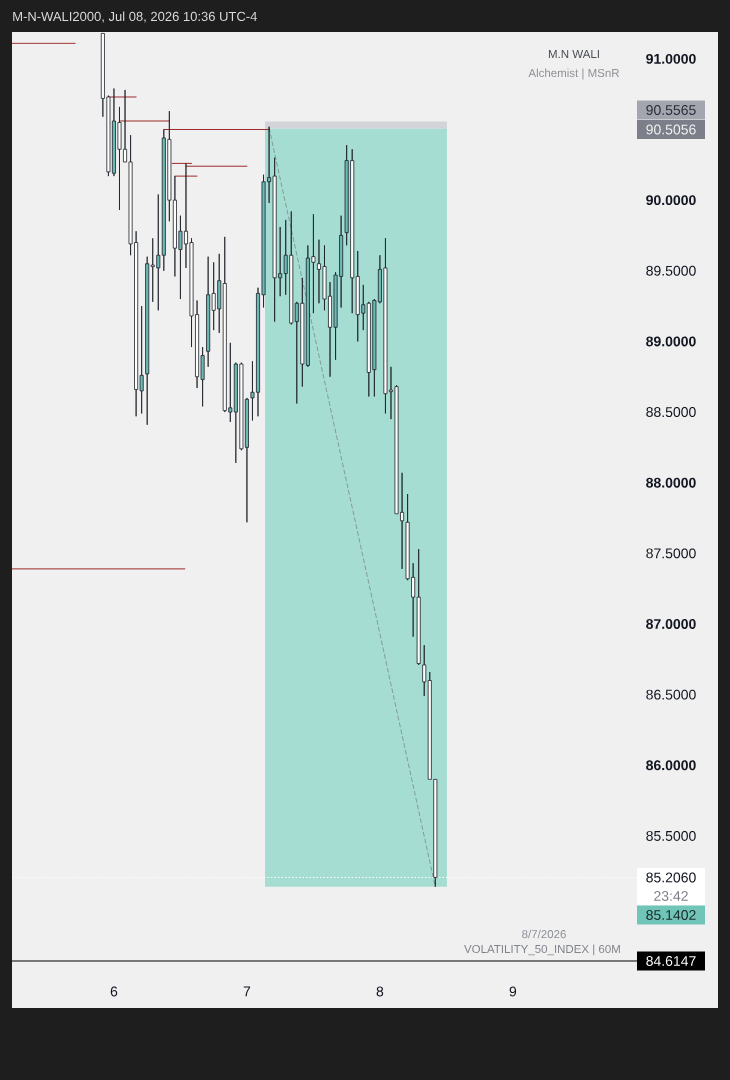 The width and height of the screenshot is (730, 1080). What do you see at coordinates (573, 54) in the screenshot?
I see `annotation: M.N WALI` at bounding box center [573, 54].